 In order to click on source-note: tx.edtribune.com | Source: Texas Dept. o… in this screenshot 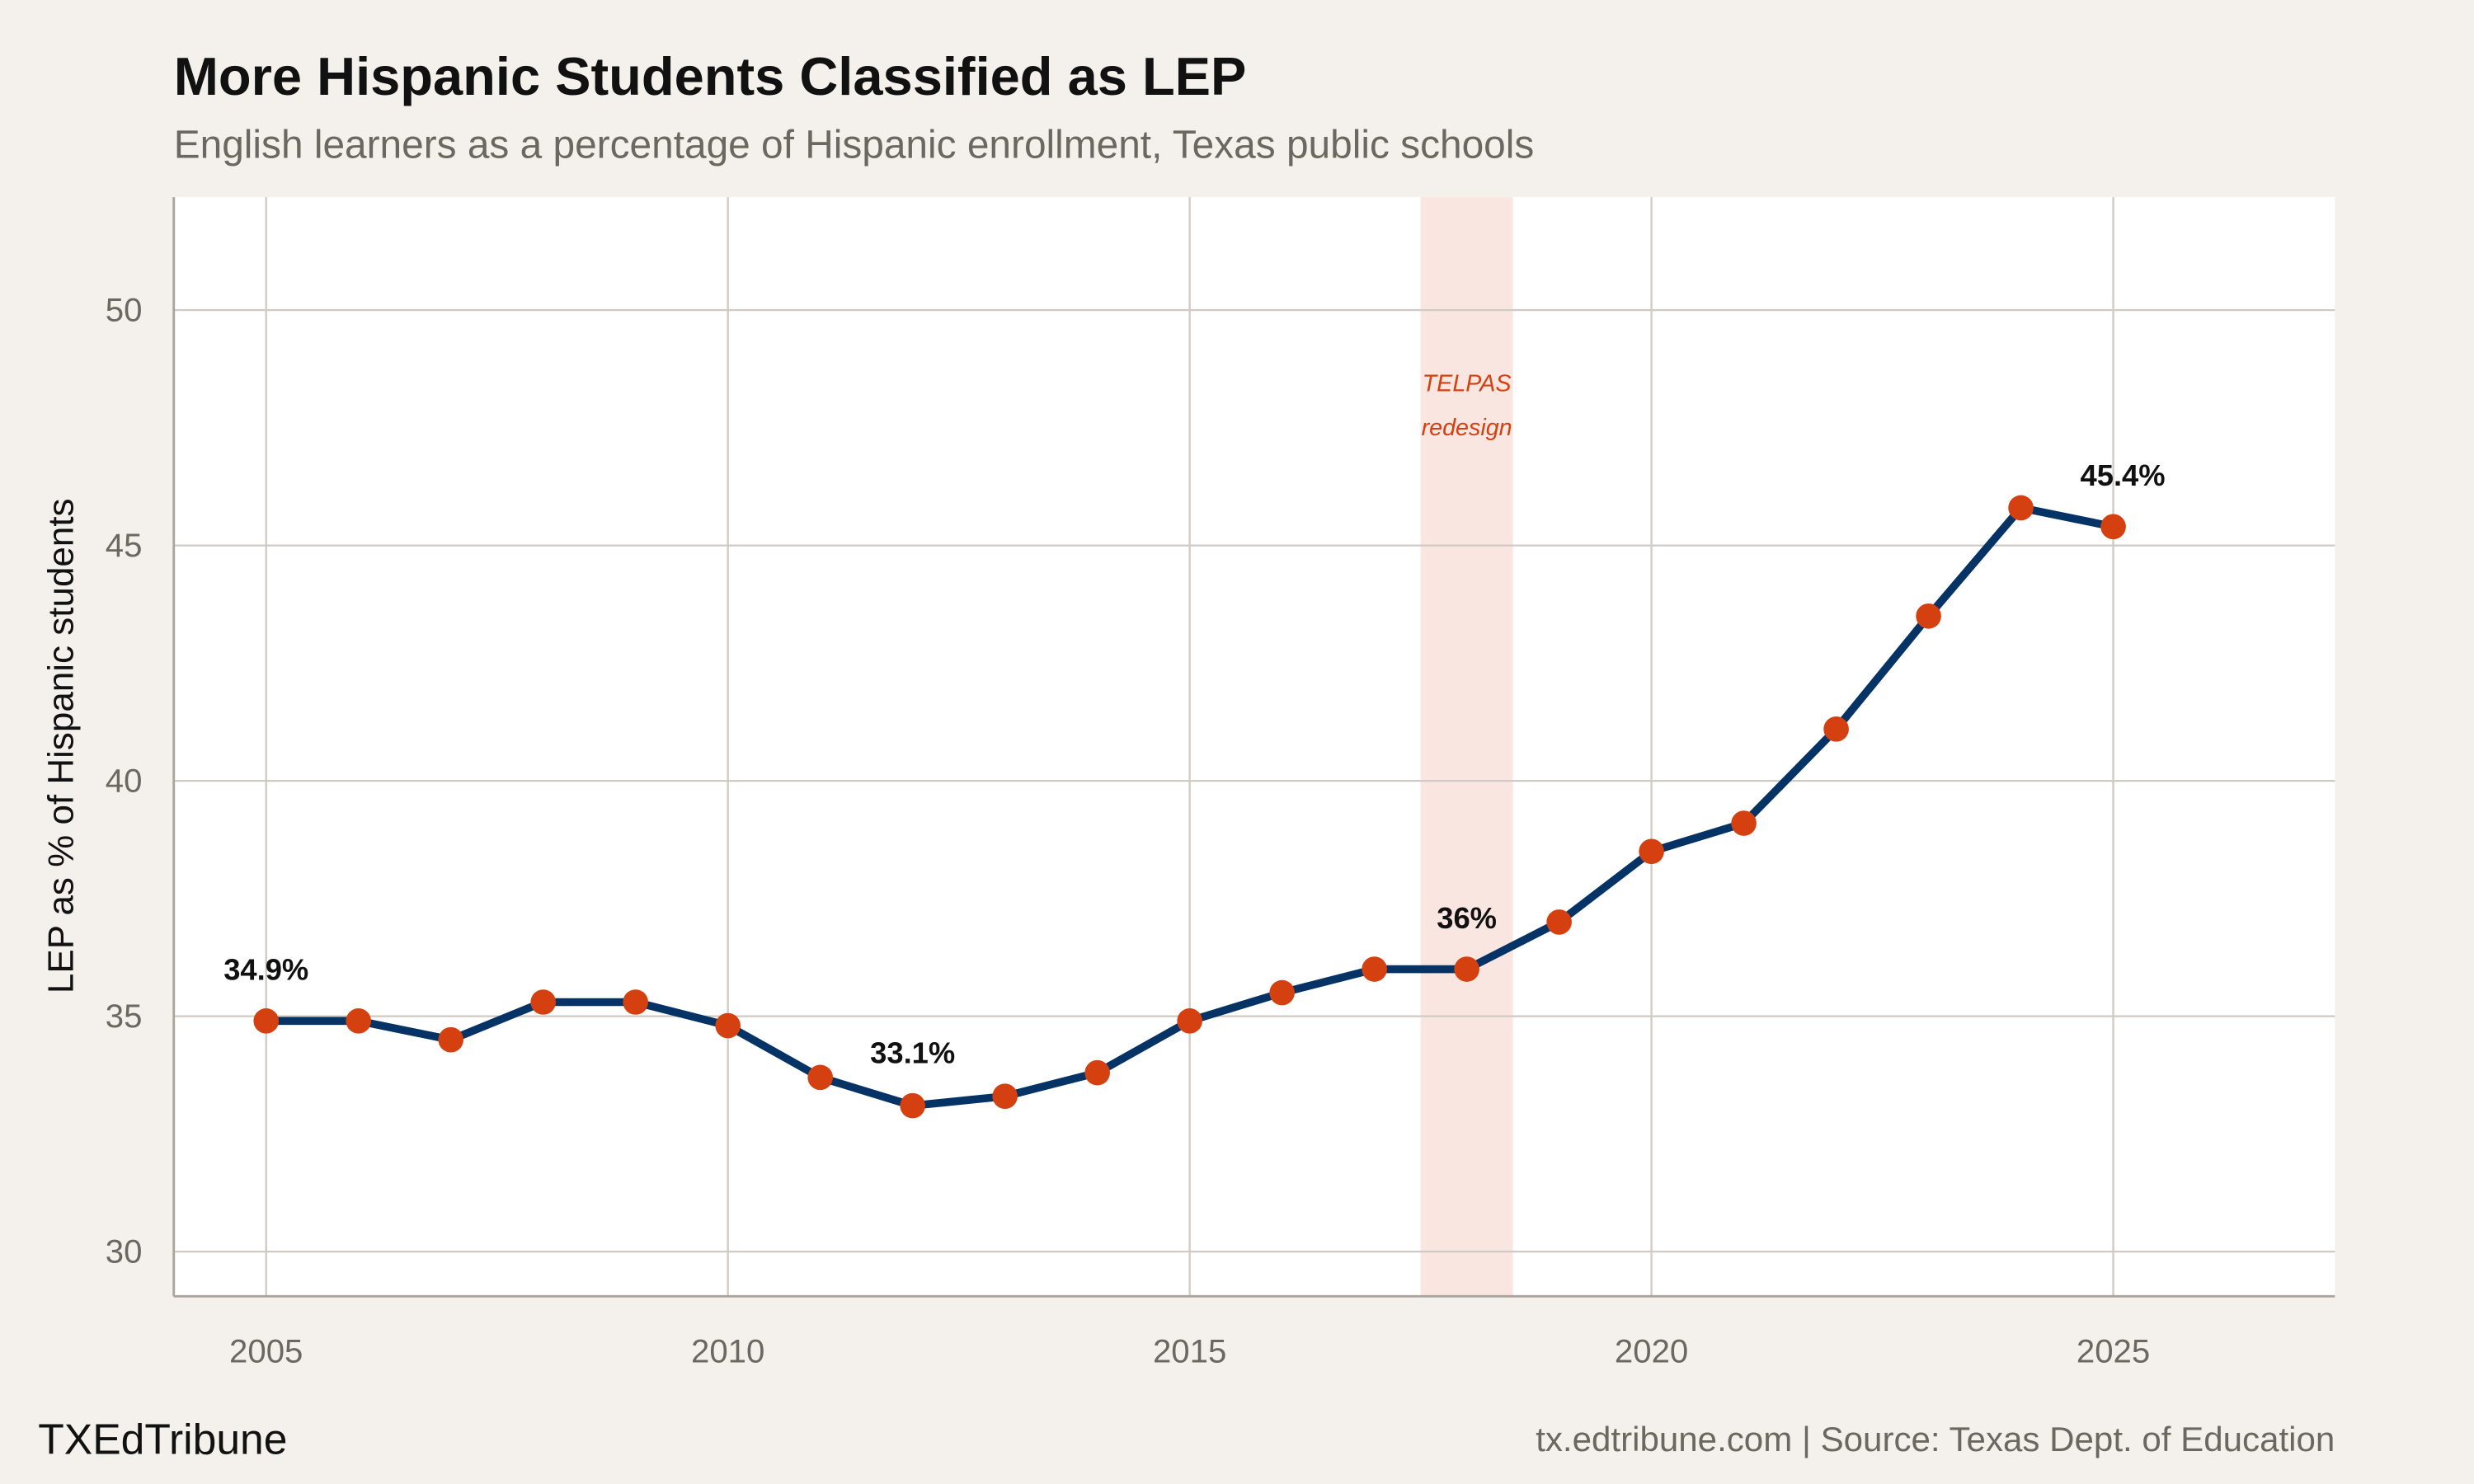, I will do `click(1935, 1439)`.